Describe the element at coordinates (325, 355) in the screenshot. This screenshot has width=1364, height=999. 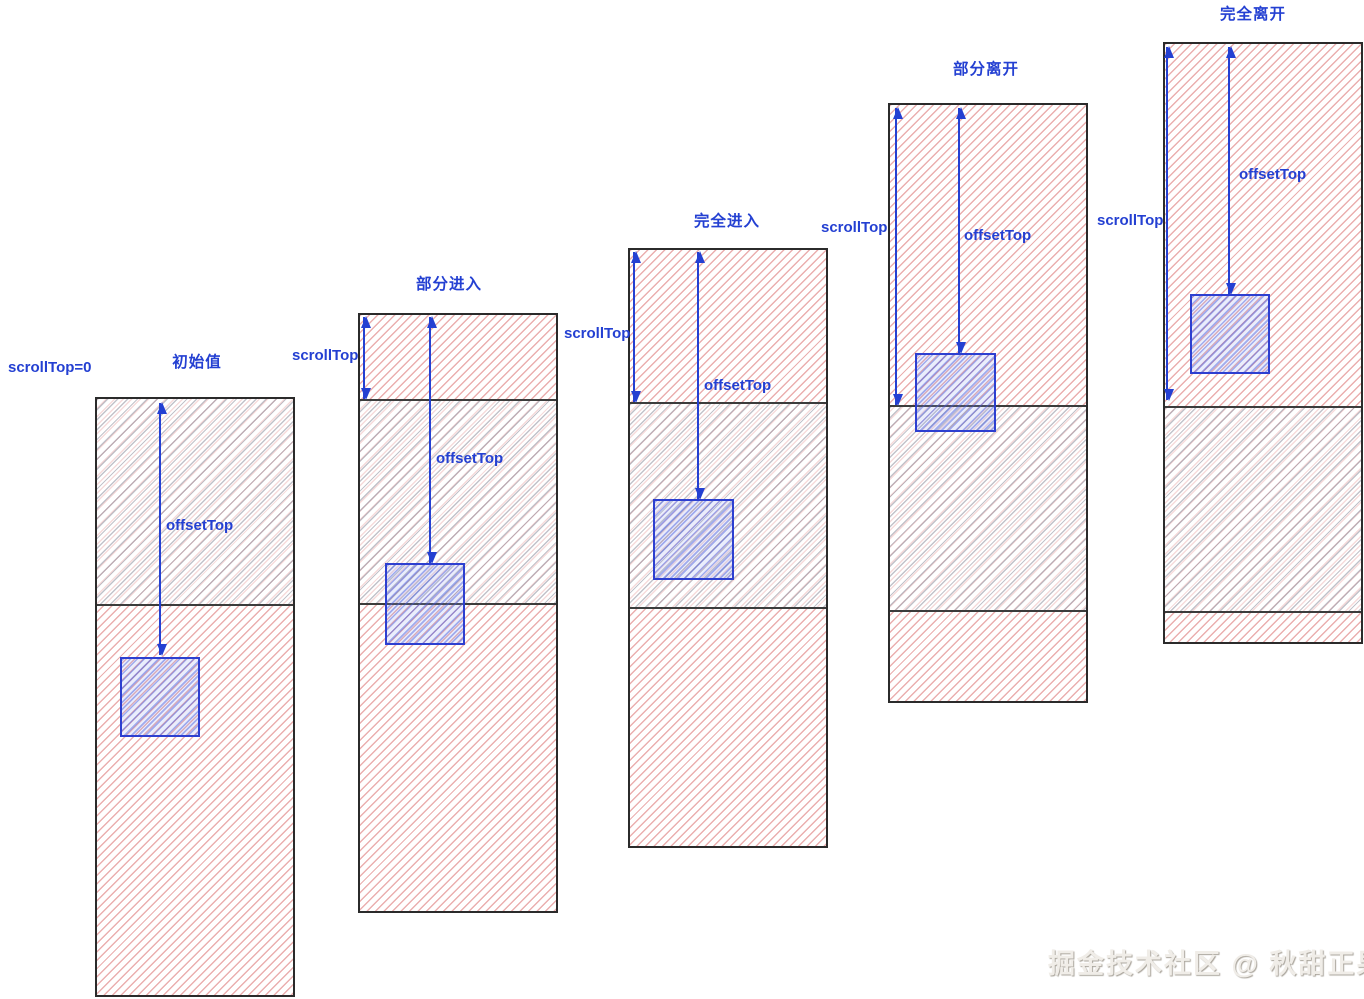
I see `scrolltop-label-2: scrollTop` at that location.